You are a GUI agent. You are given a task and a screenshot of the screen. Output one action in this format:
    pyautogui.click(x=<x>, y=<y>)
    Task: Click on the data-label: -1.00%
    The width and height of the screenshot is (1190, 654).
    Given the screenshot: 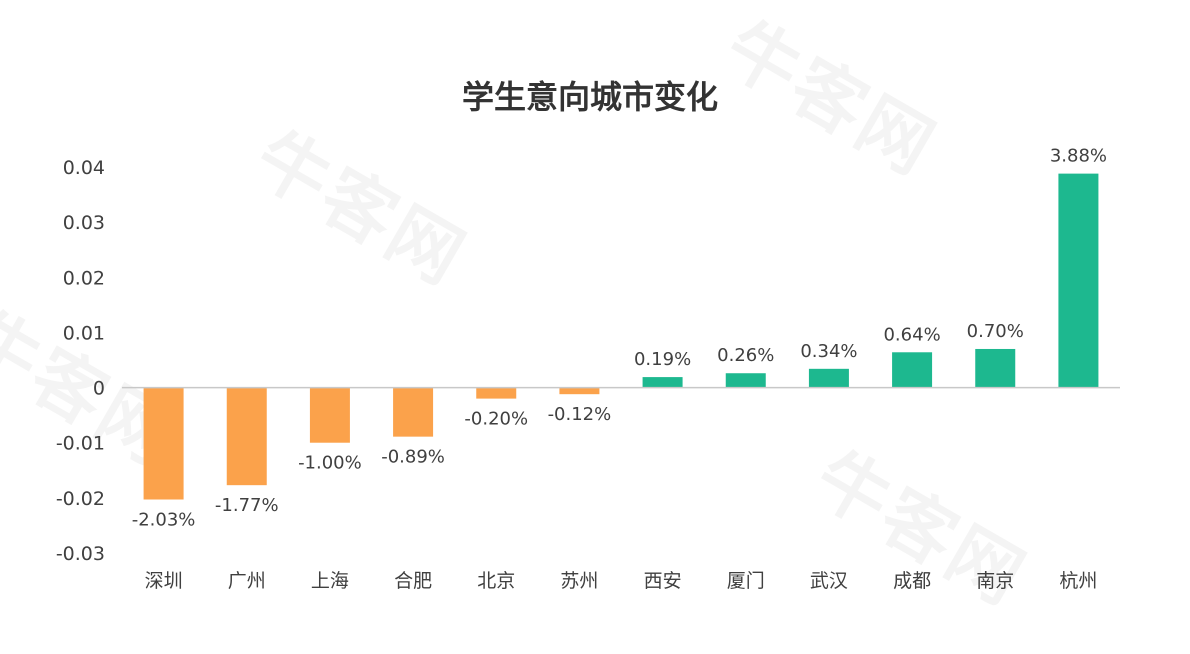 What is the action you would take?
    pyautogui.click(x=330, y=463)
    